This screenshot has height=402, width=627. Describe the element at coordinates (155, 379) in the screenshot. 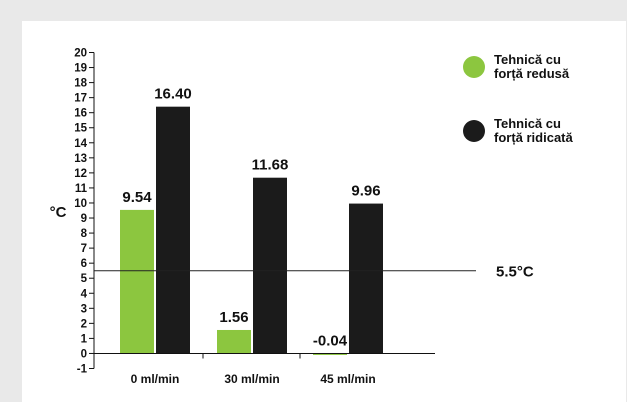

I see `x-tick-label: 0 ml/min` at that location.